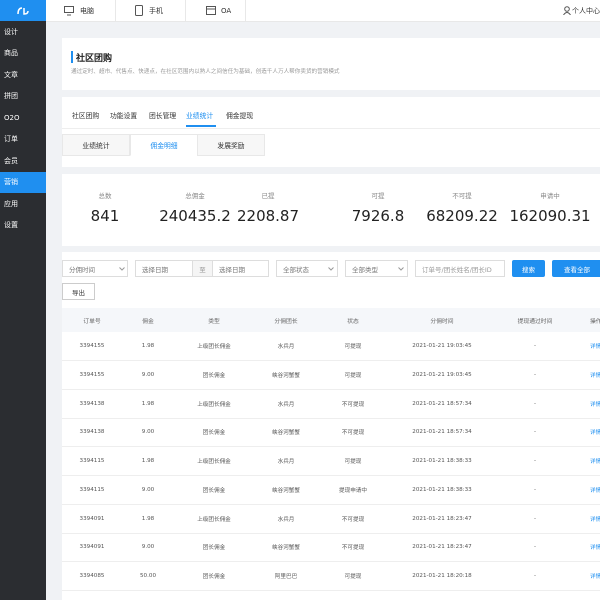  Describe the element at coordinates (376, 268) in the screenshot. I see `type-select: 全部类型` at that location.